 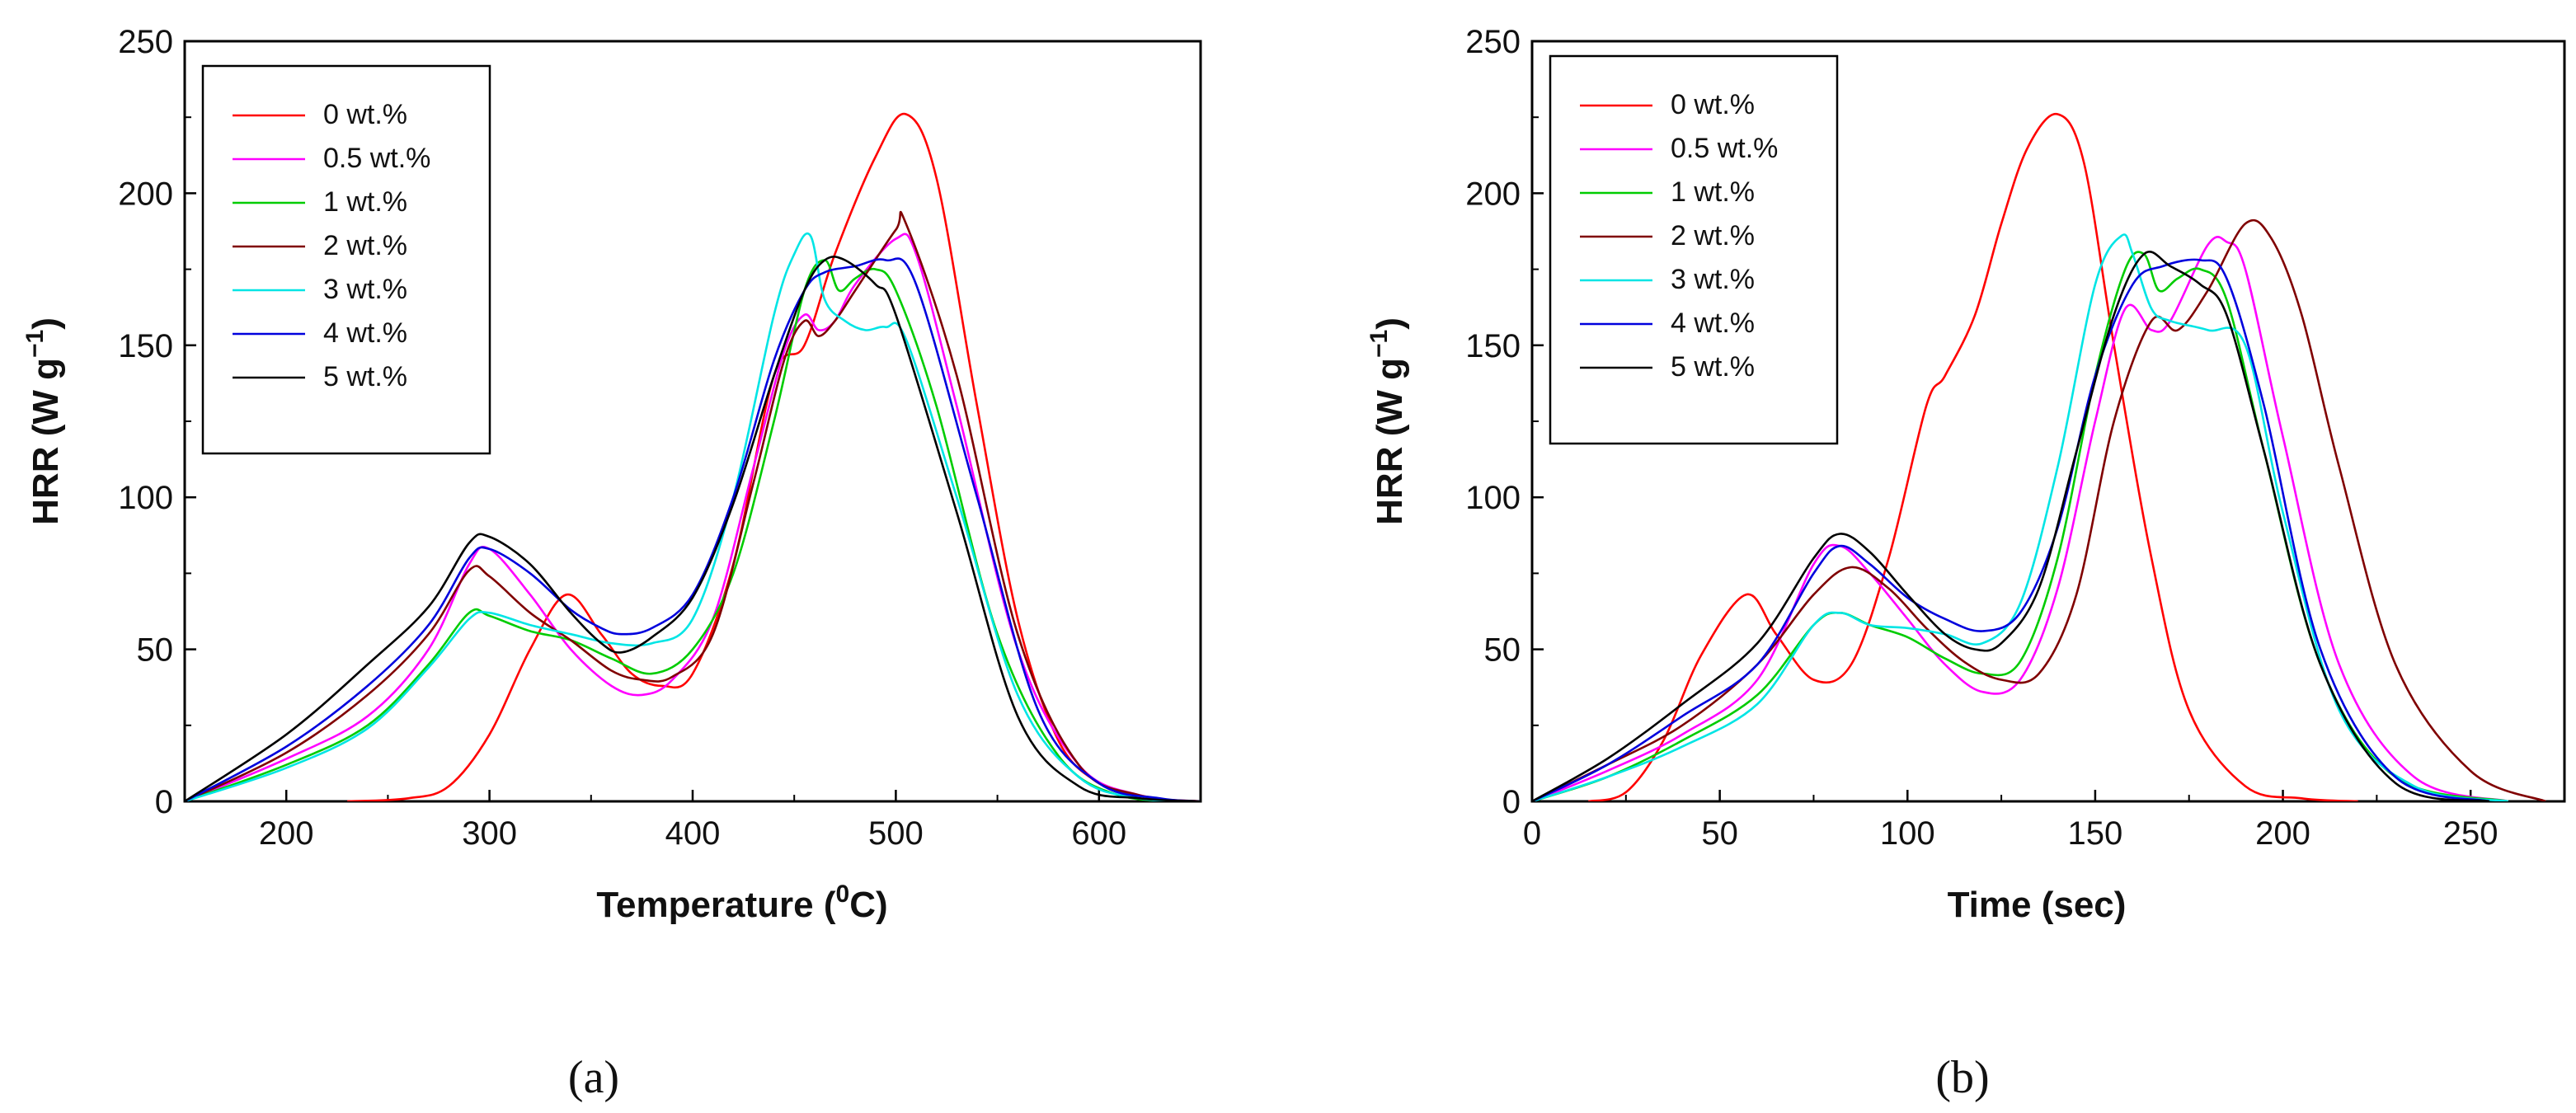 What do you see at coordinates (1098, 833) in the screenshot?
I see `x-tick-label: 600` at bounding box center [1098, 833].